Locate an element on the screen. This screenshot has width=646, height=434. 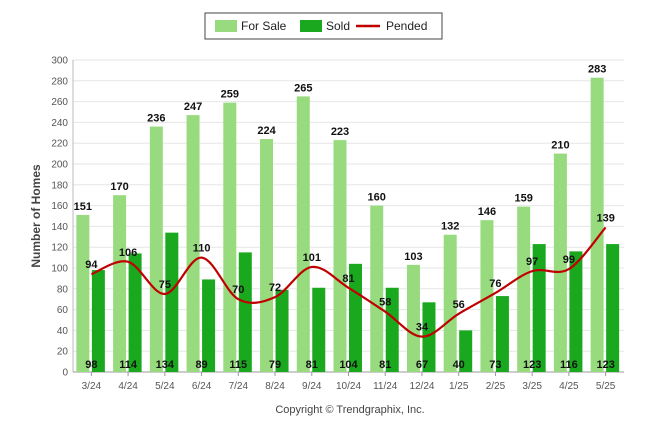
y-tick-label: 20 is located at coordinates (63, 352).